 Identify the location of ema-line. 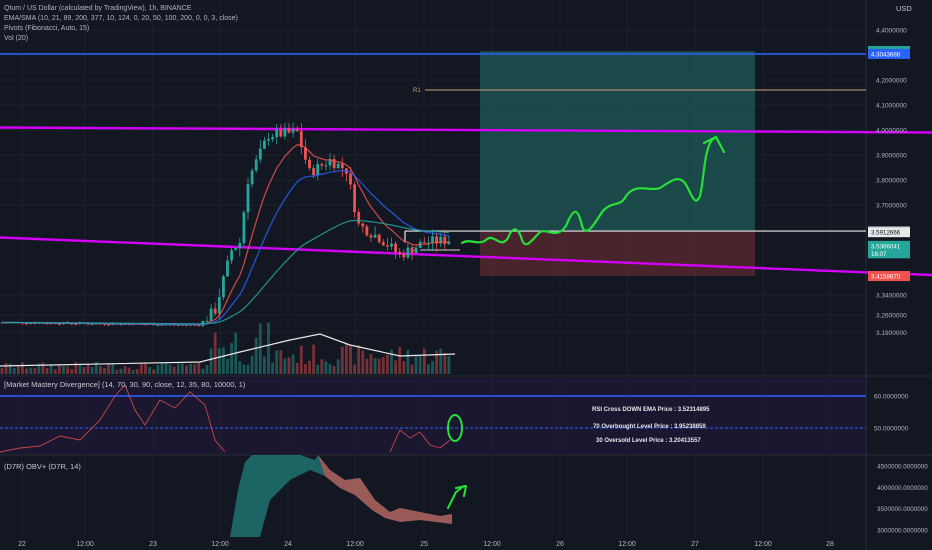
(225, 272).